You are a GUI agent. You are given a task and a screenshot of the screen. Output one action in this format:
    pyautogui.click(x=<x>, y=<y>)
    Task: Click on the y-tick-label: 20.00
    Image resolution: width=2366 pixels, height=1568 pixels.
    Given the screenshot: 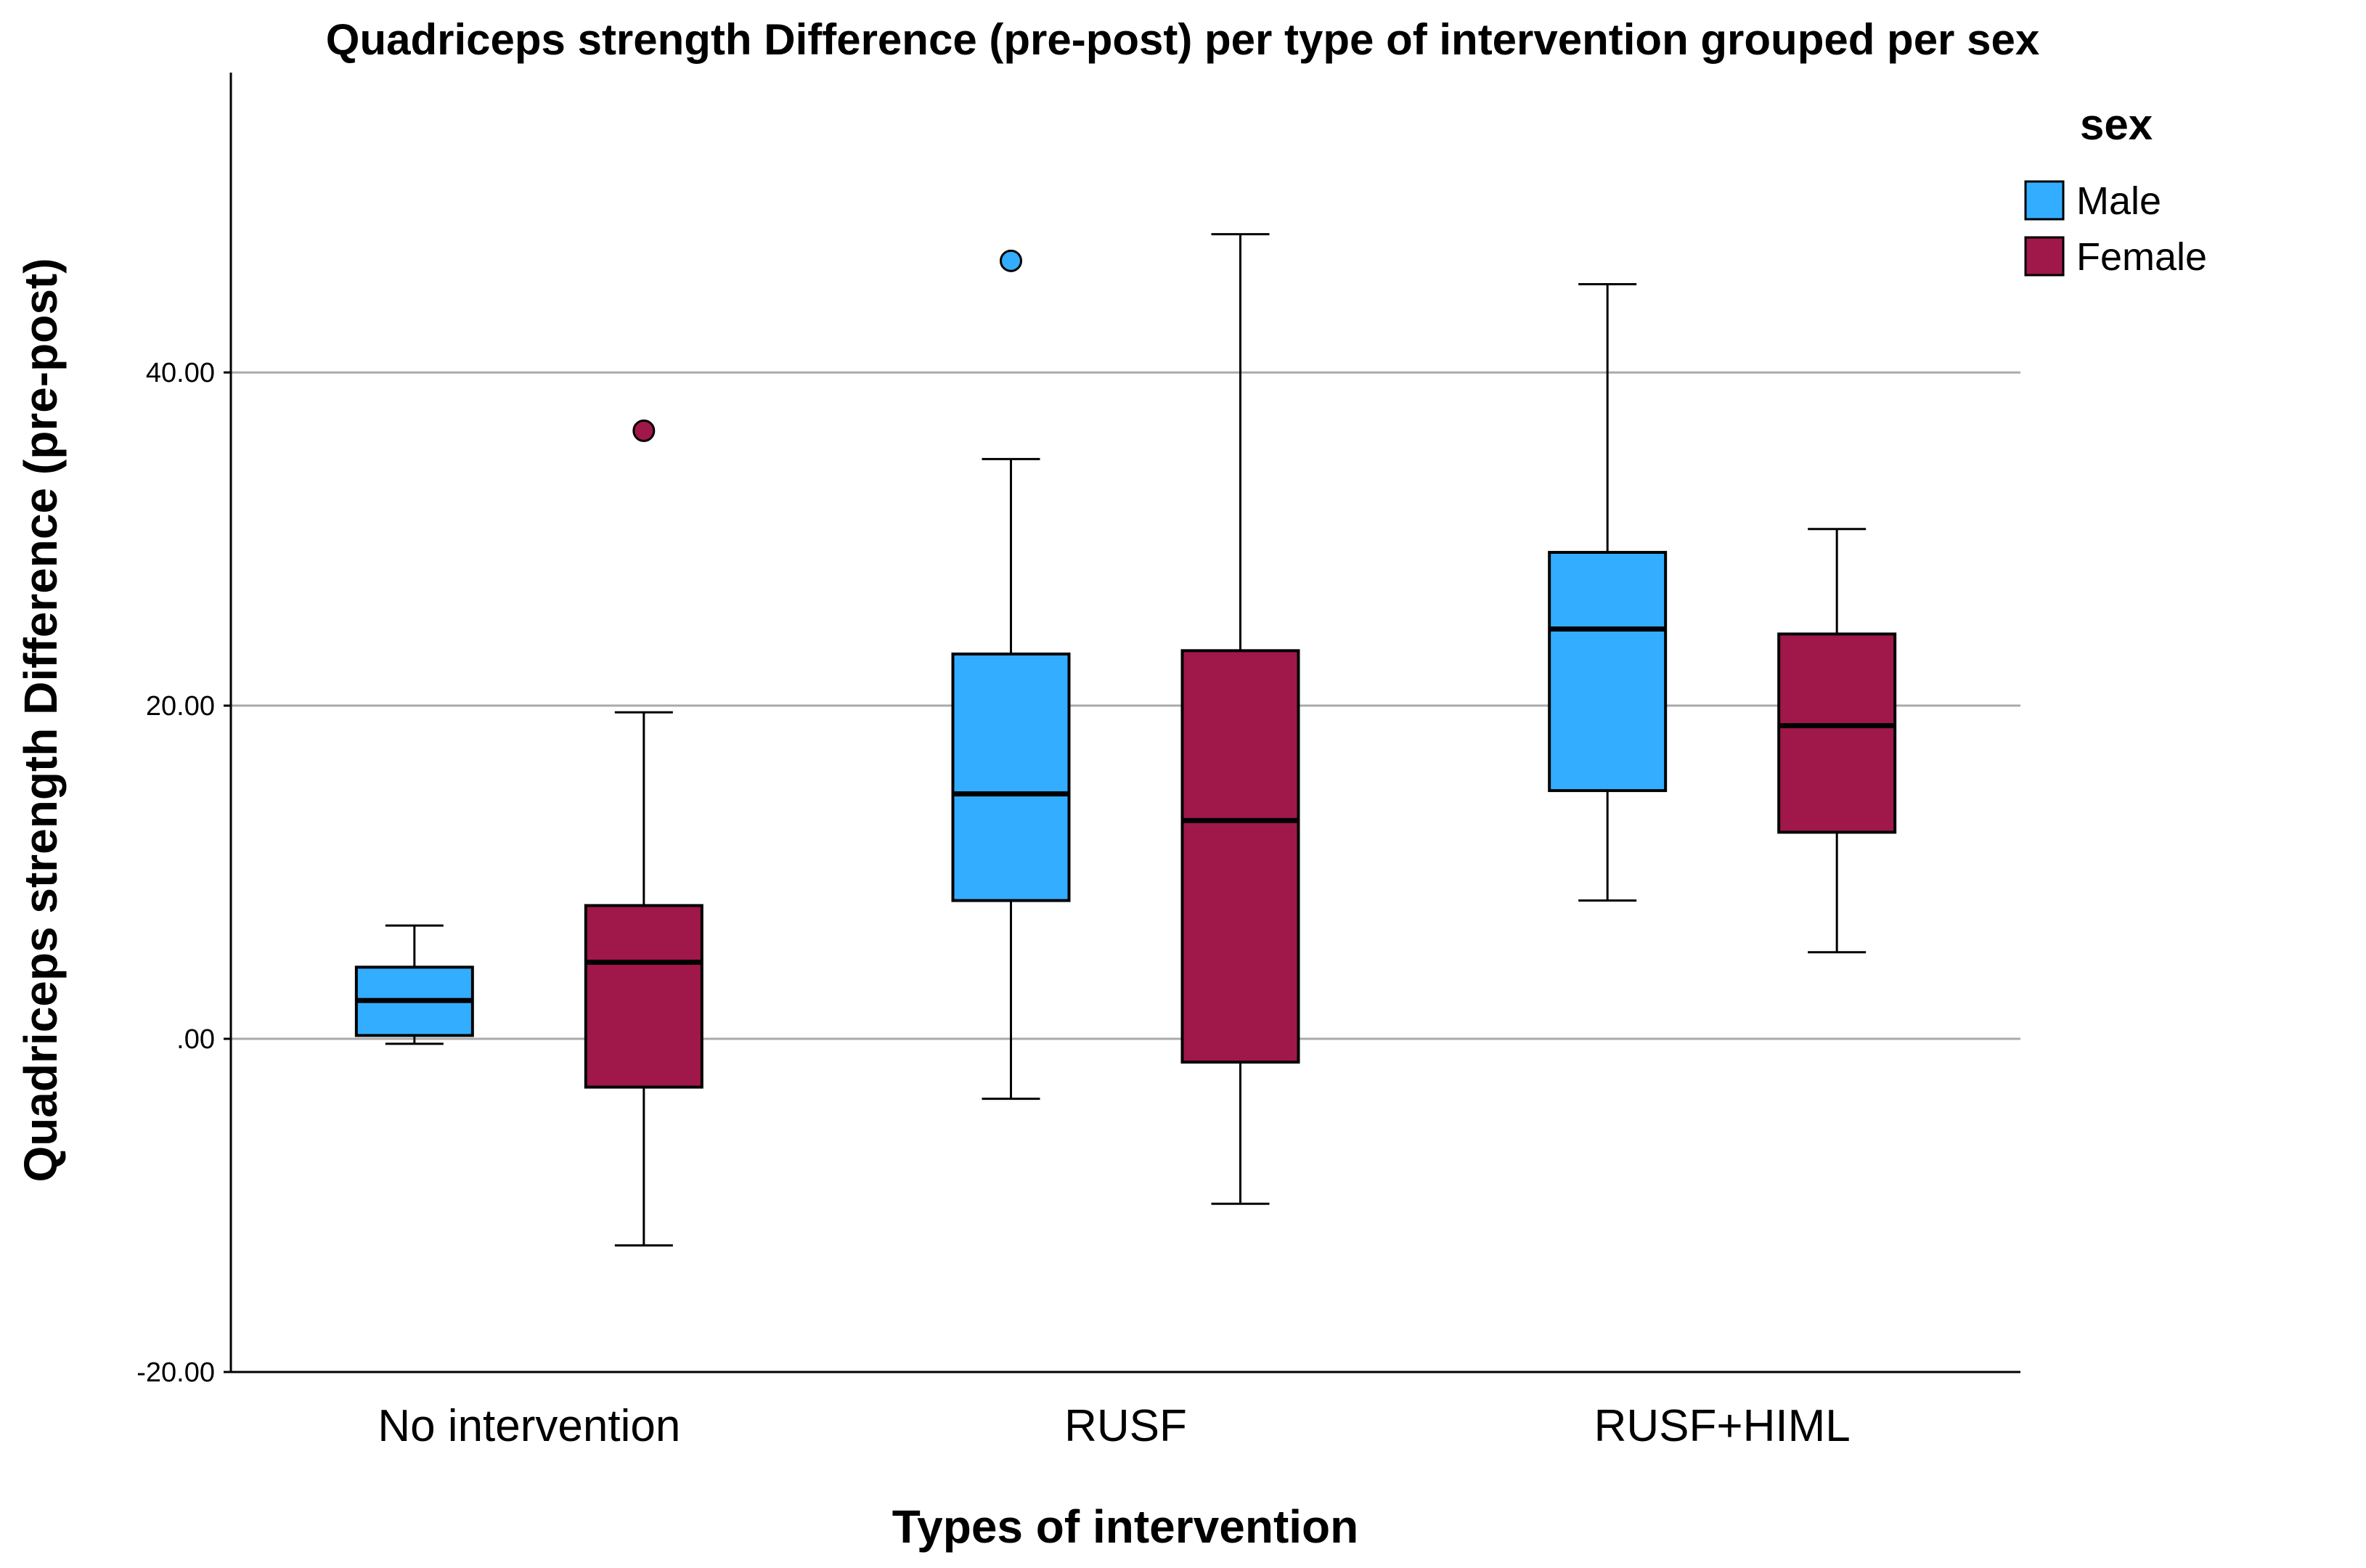 What is the action you would take?
    pyautogui.click(x=180, y=707)
    